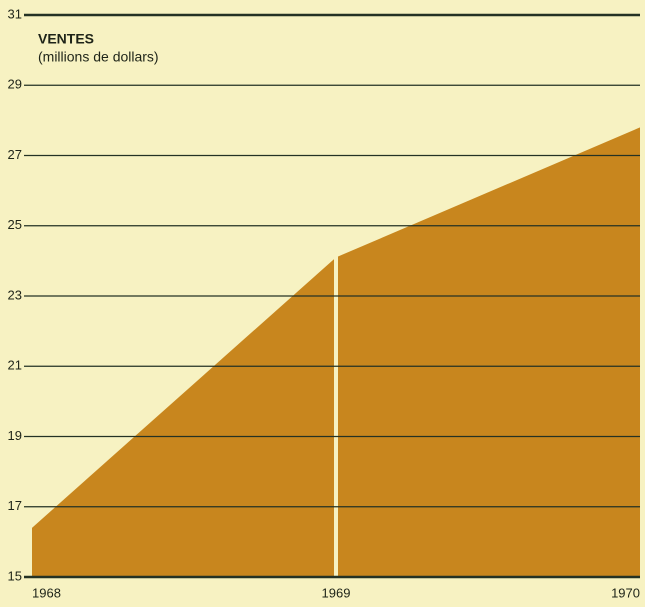 The width and height of the screenshot is (645, 607). I want to click on y-tick-label: 29, so click(15, 84).